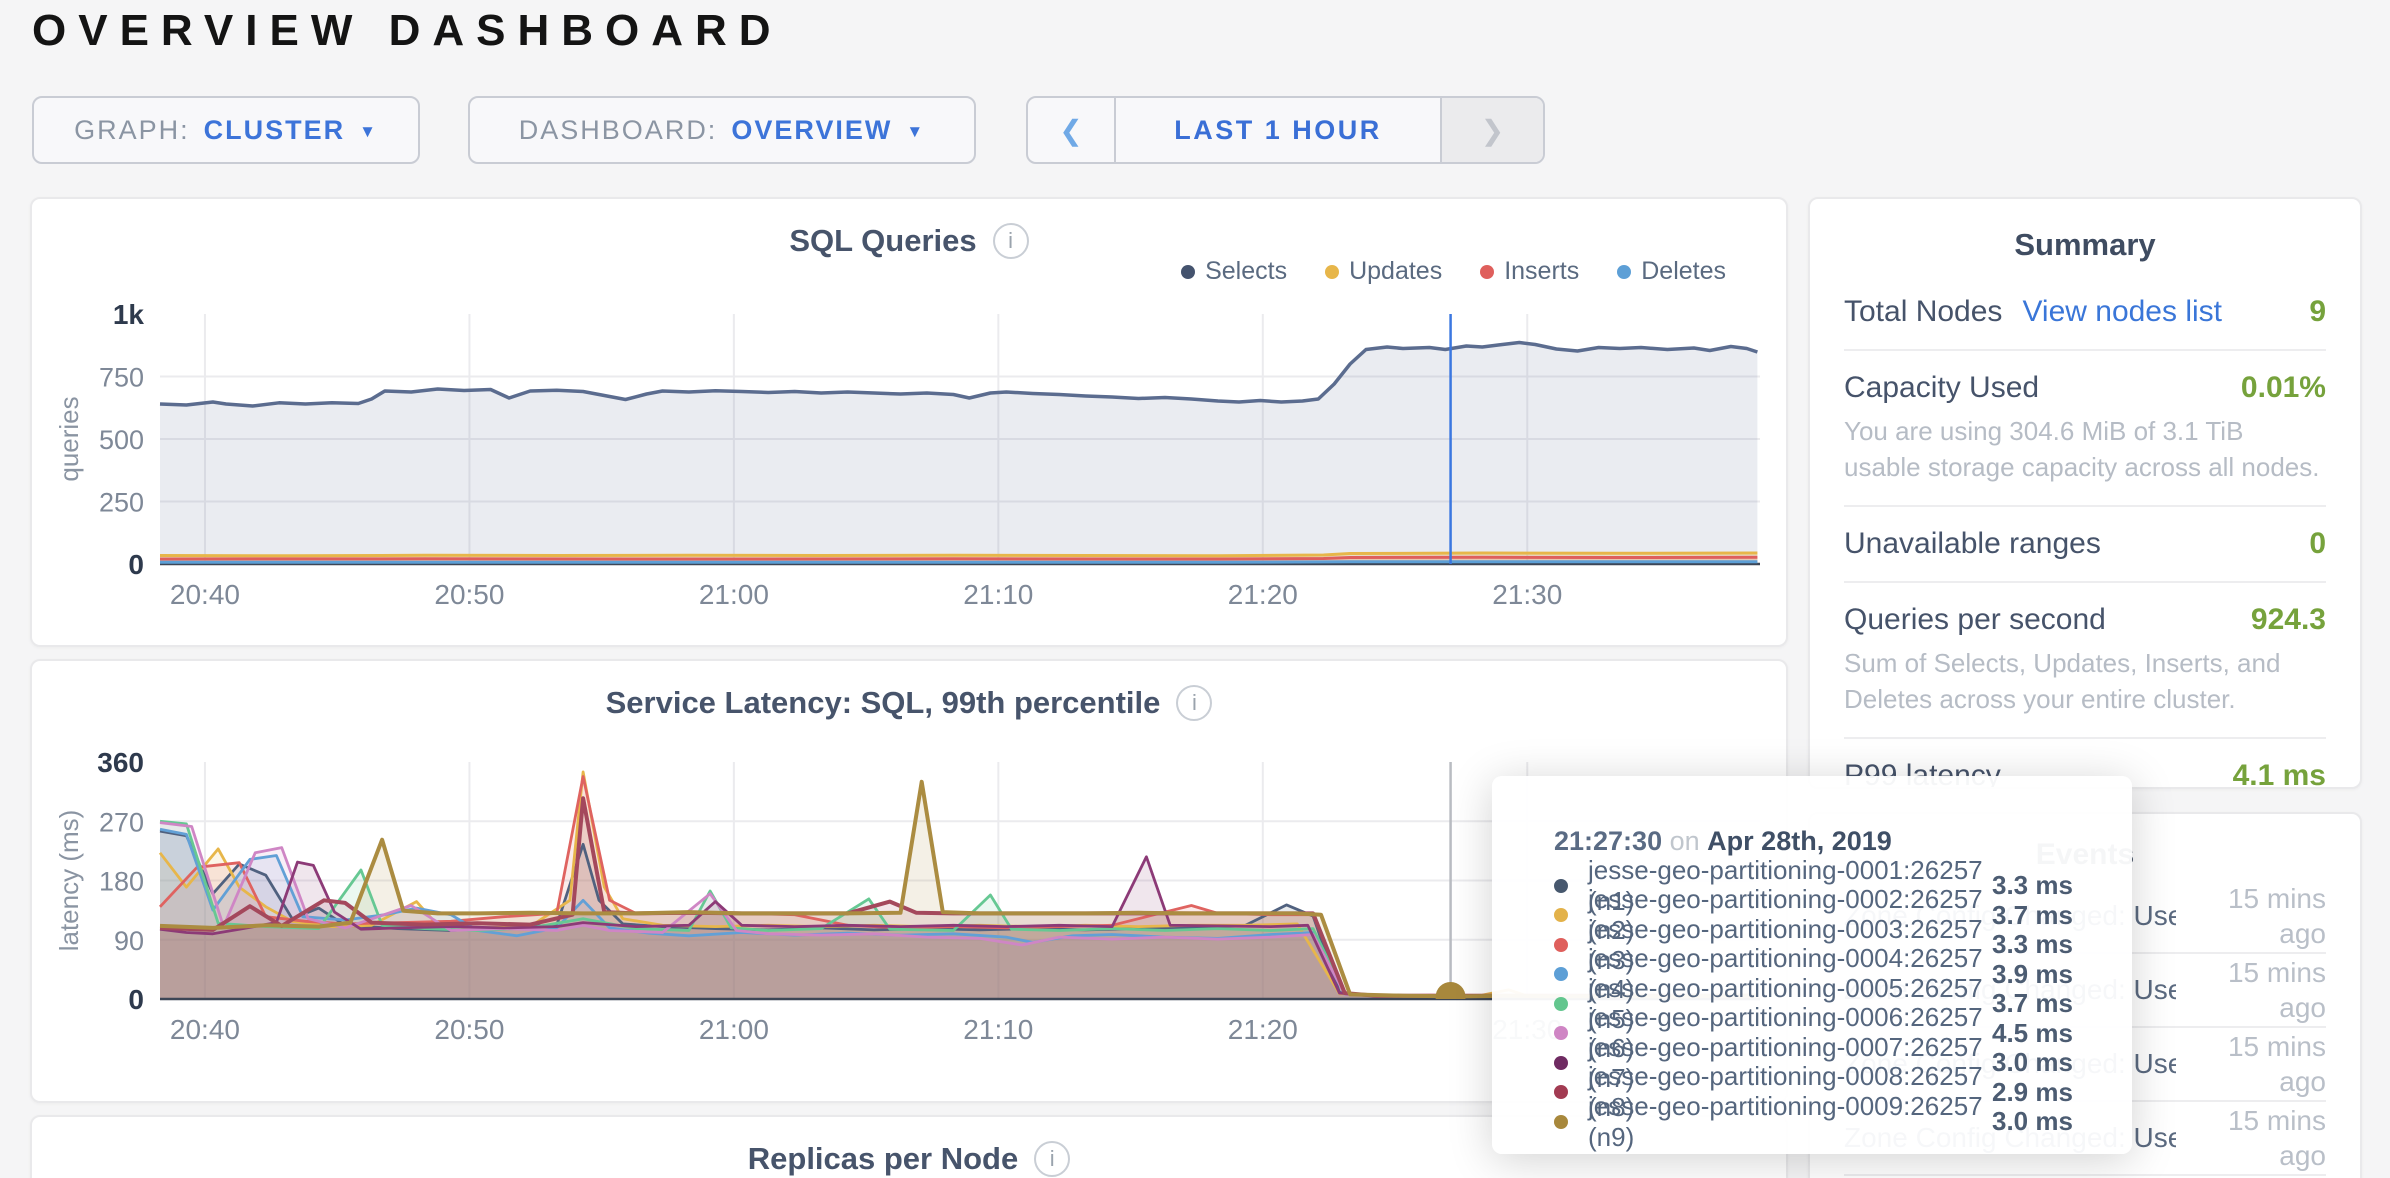  What do you see at coordinates (2032, 973) in the screenshot?
I see `node-latency: 3.9 ms` at bounding box center [2032, 973].